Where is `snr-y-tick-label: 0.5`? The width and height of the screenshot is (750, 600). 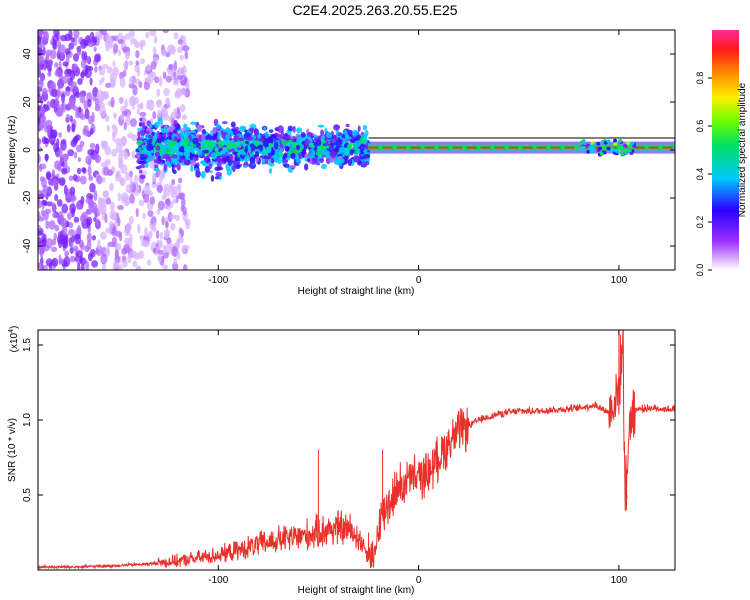 snr-y-tick-label: 0.5 is located at coordinates (27, 495).